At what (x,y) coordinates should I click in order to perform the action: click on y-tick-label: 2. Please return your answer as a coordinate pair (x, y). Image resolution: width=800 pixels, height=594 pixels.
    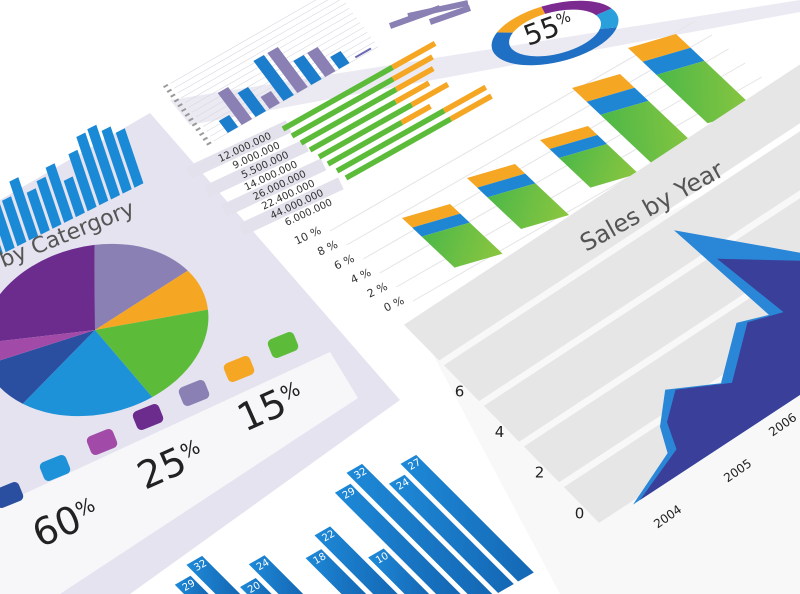
    Looking at the image, I should click on (540, 473).